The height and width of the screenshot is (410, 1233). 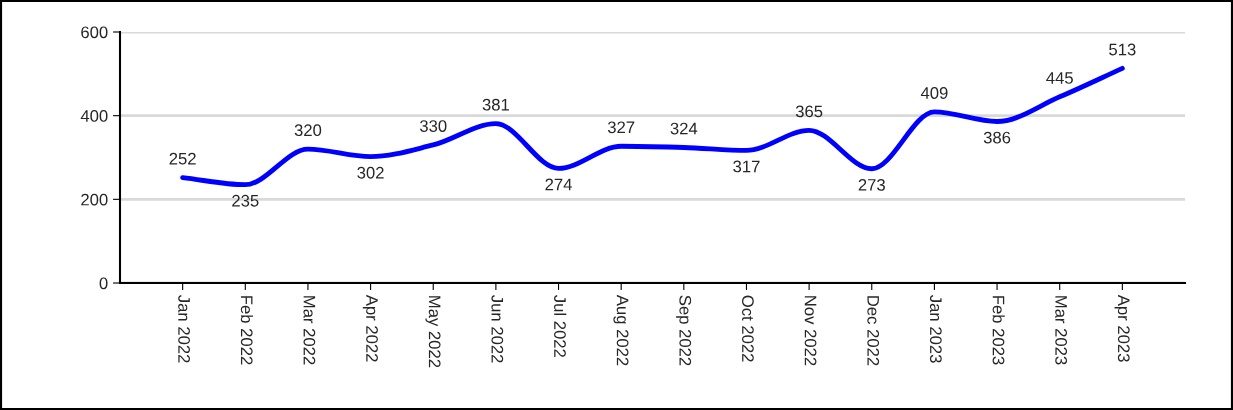 I want to click on data-label: 252, so click(x=182, y=158).